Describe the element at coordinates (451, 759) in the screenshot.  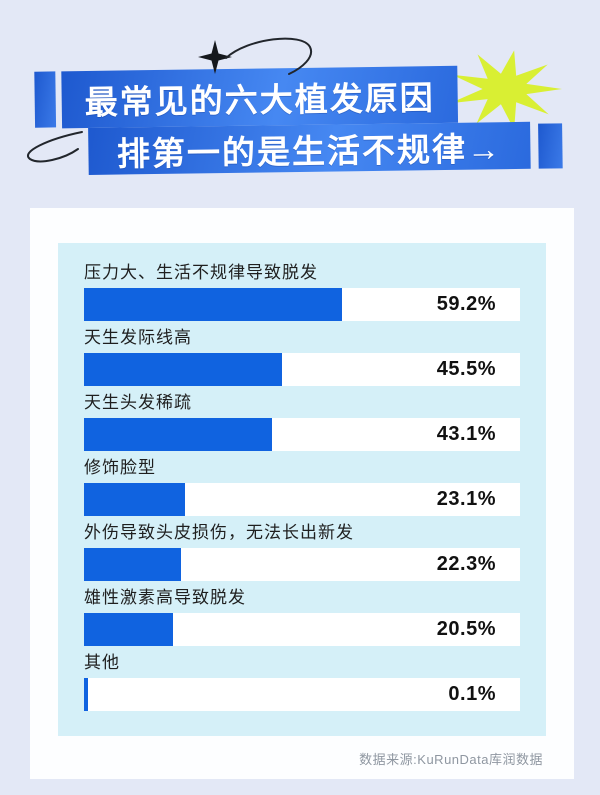
I see `data-source-note: 数据来源:KuRunData库润数据` at that location.